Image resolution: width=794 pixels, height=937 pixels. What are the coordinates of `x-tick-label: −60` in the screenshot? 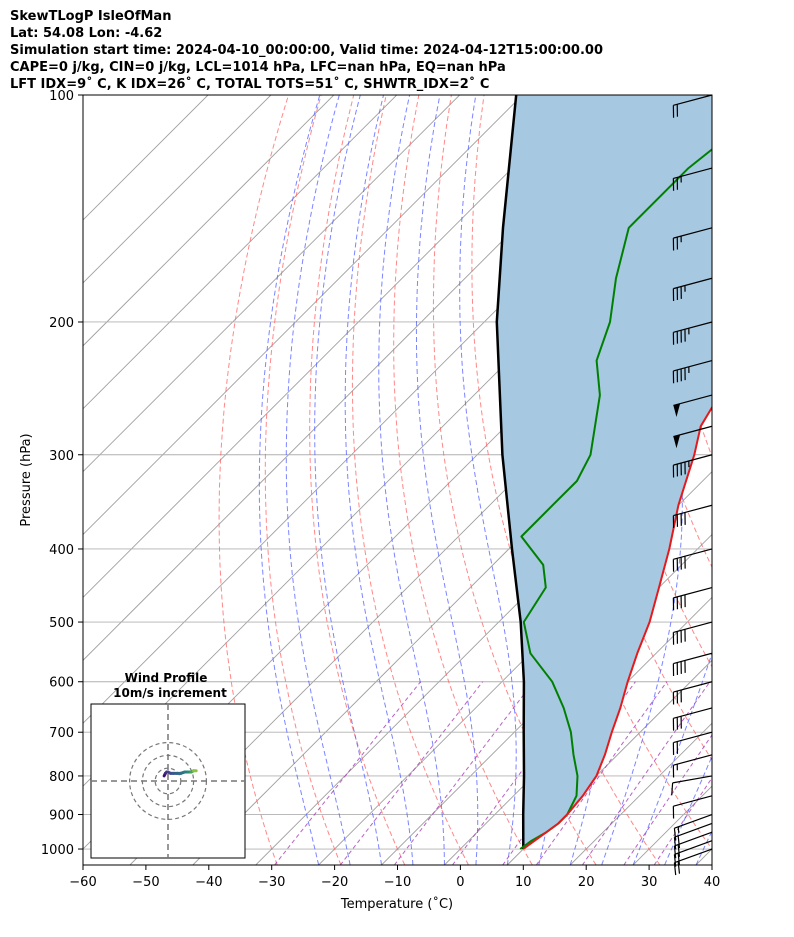 It's located at (82, 882).